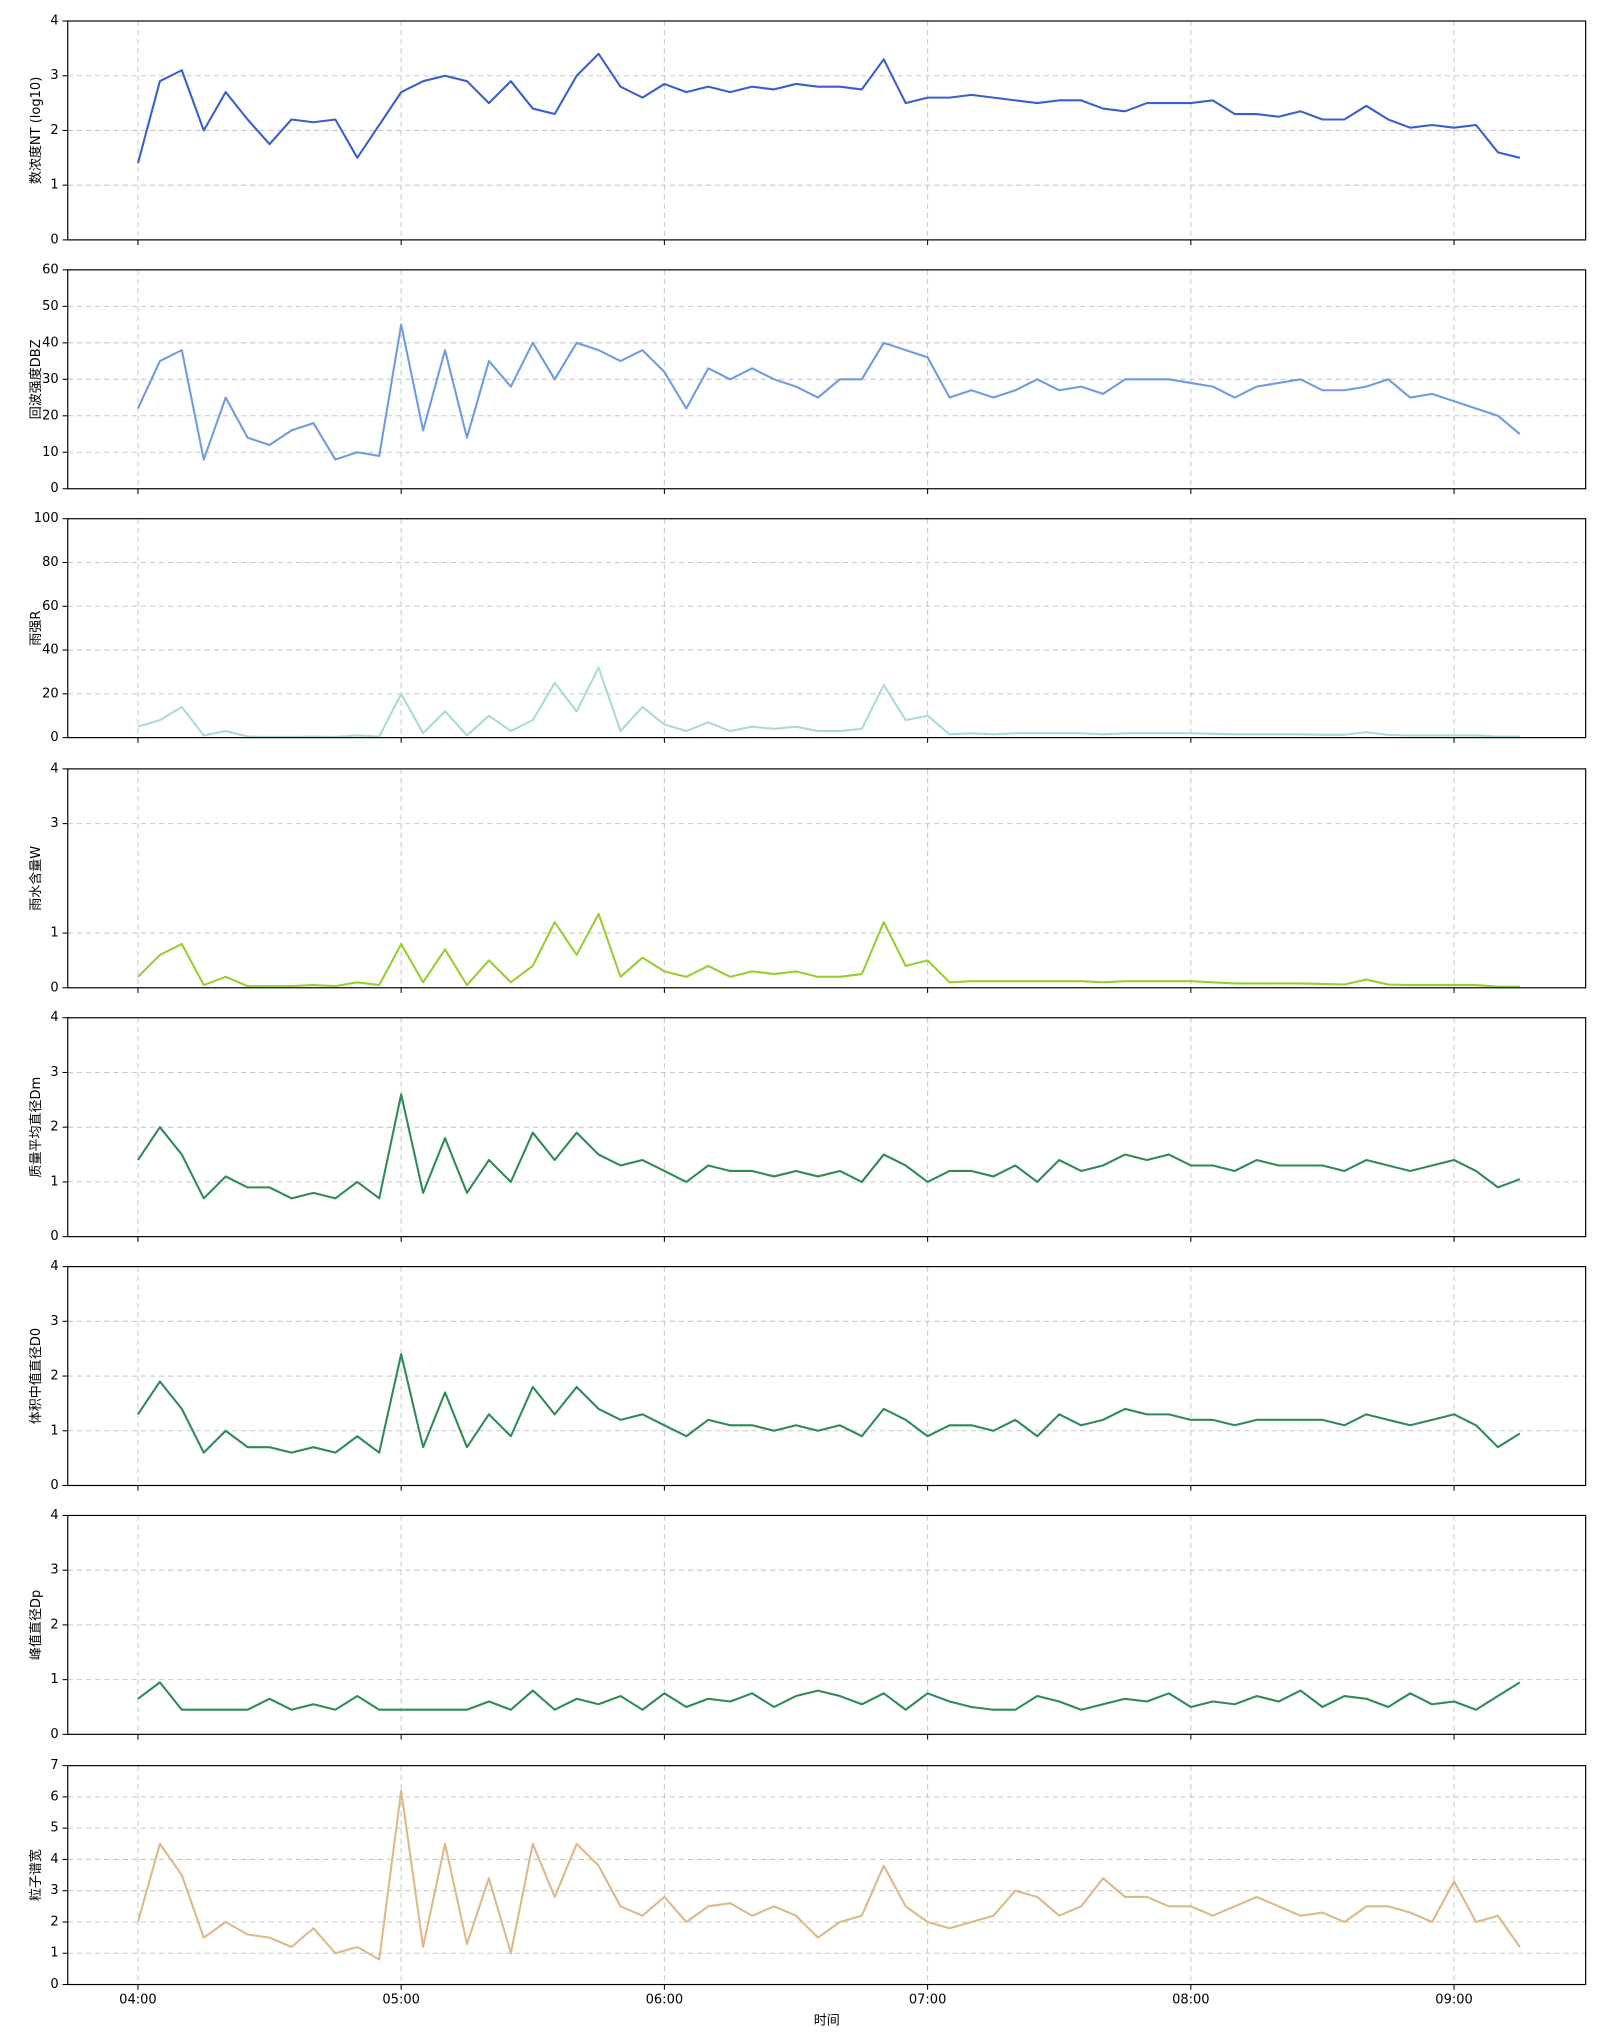  I want to click on y-tick-label: 6, so click(54, 1796).